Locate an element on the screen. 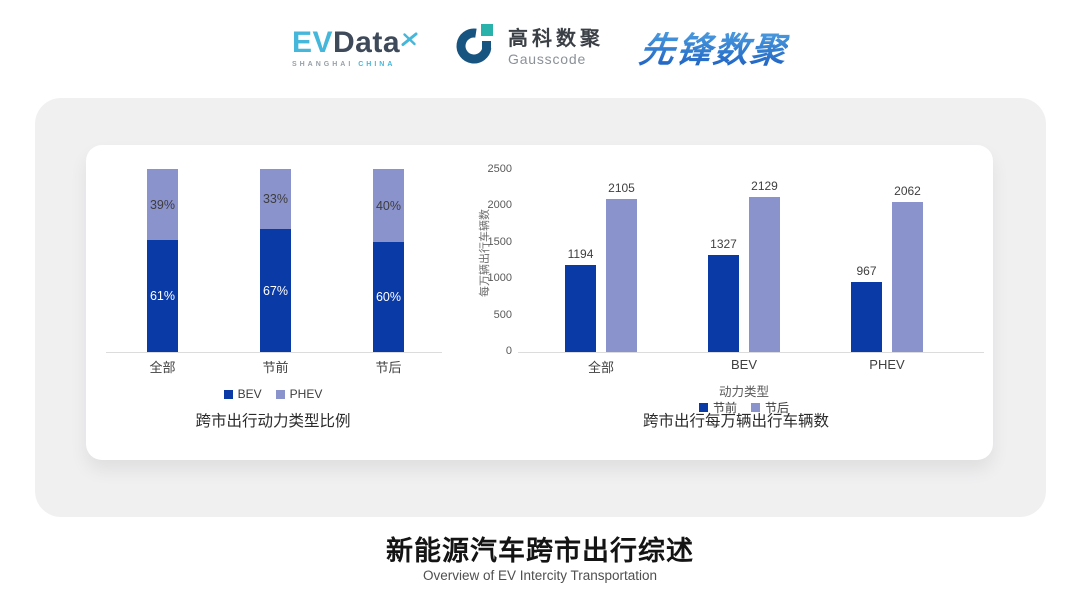 Image resolution: width=1080 pixels, height=608 pixels. evdata-ev-text: EV is located at coordinates (312, 42).